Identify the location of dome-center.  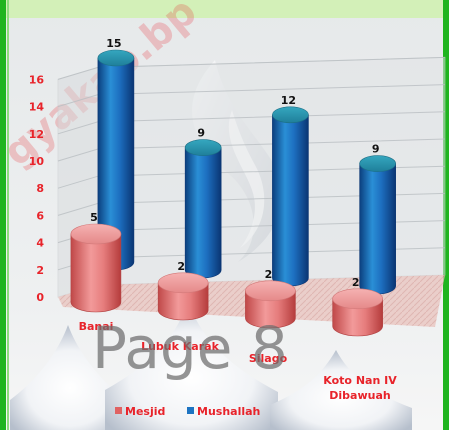
(191, 365).